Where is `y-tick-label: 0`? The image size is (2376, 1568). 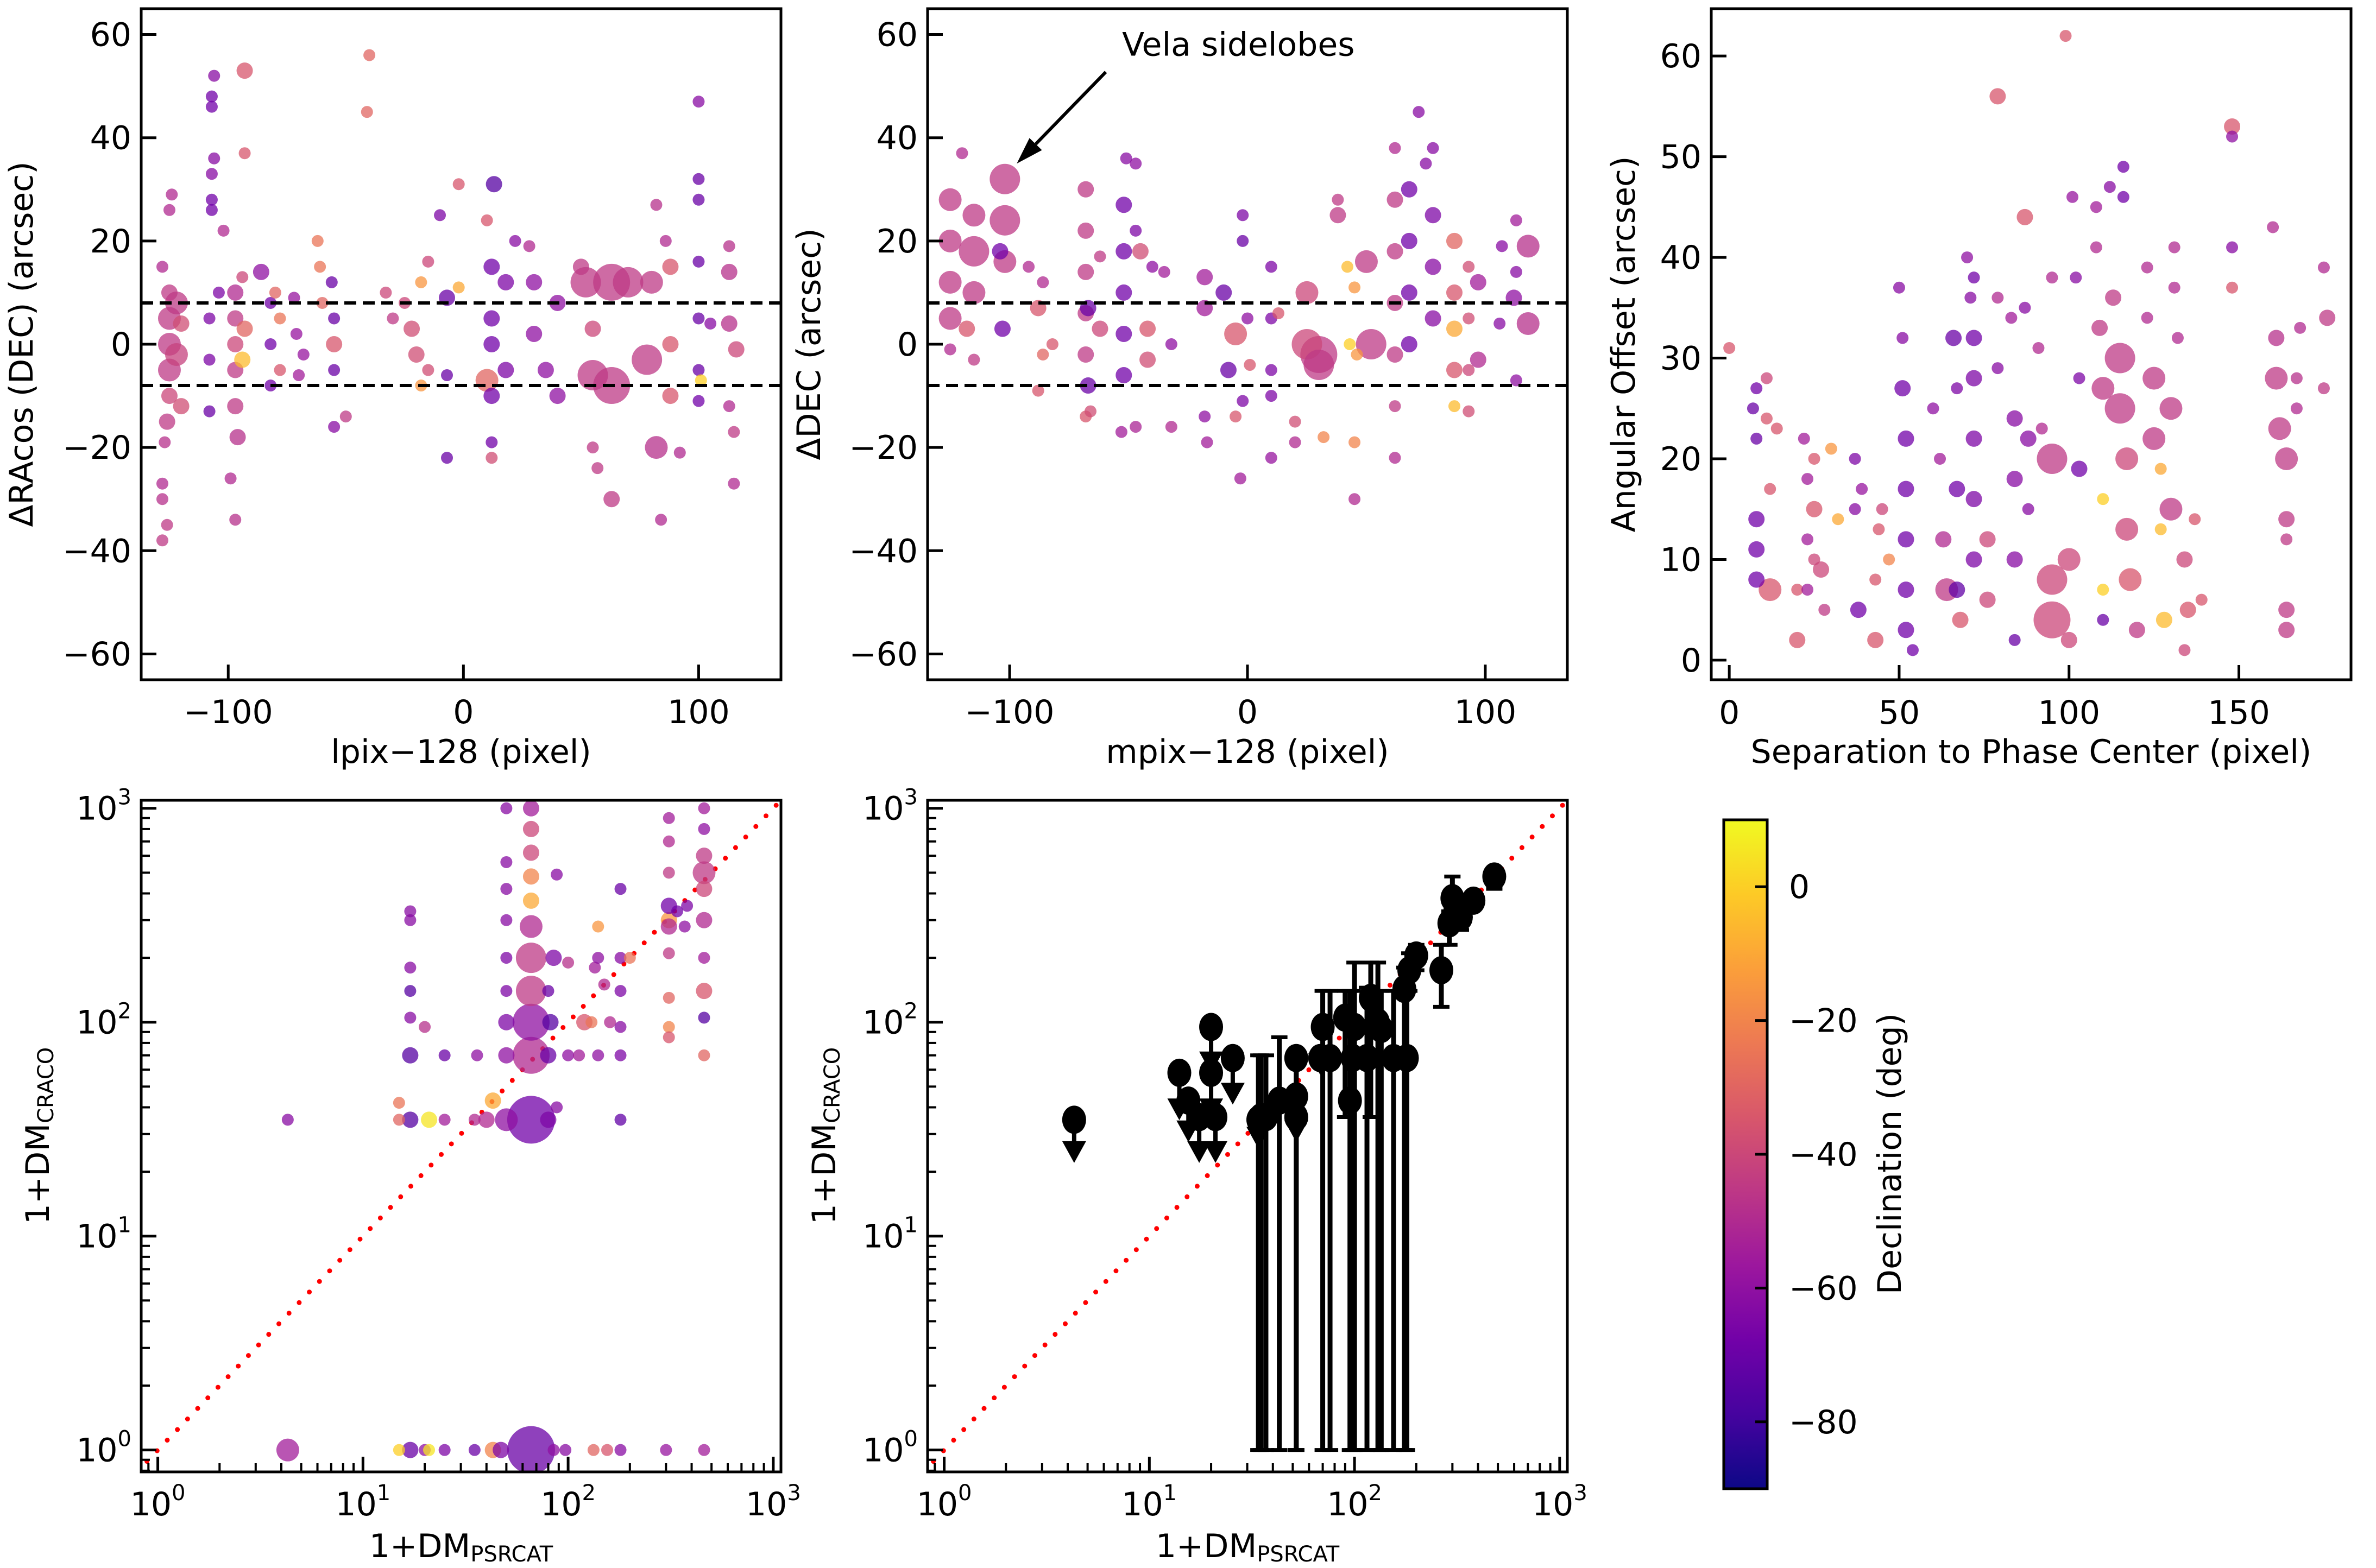 y-tick-label: 0 is located at coordinates (1691, 661).